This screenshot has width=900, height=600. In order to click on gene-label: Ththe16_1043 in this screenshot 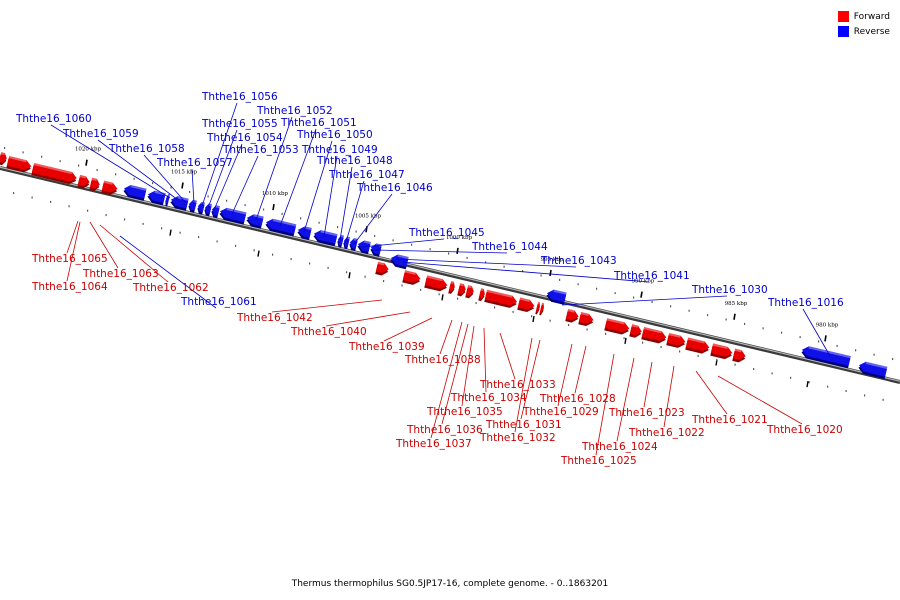, I will do `click(578, 261)`.